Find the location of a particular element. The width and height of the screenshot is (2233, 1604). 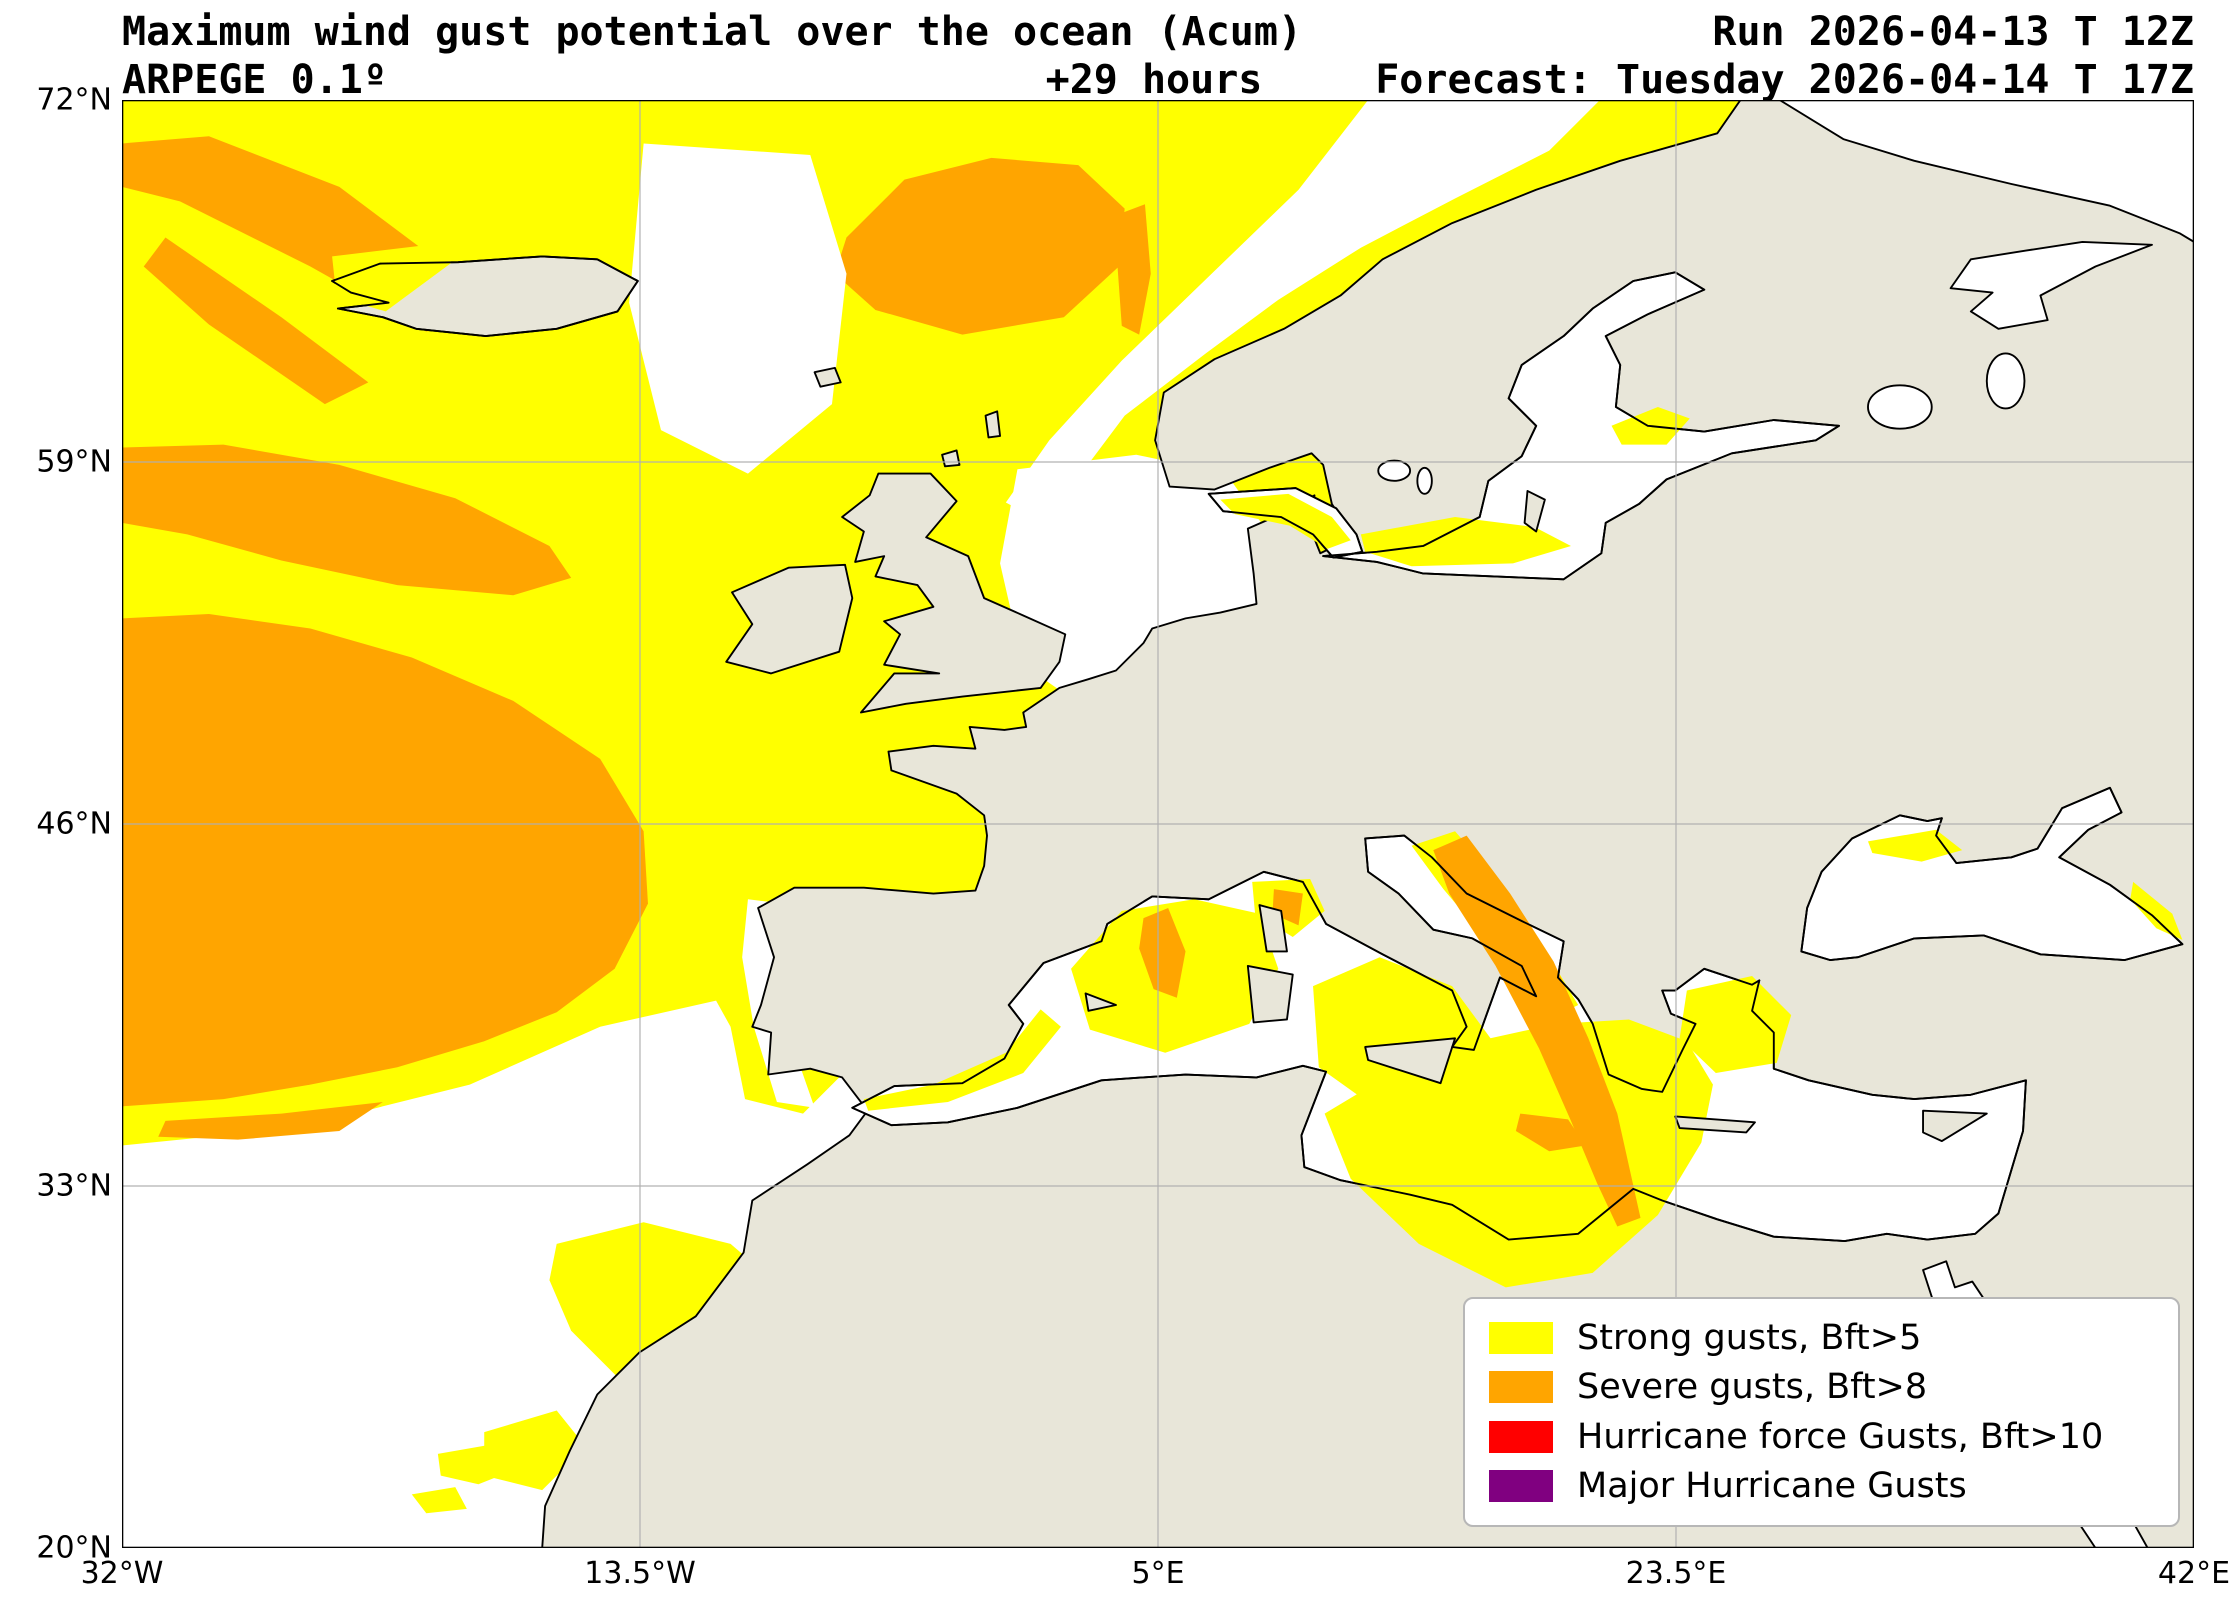

lon-label-23-5e: 23.5°E is located at coordinates (1676, 1573).